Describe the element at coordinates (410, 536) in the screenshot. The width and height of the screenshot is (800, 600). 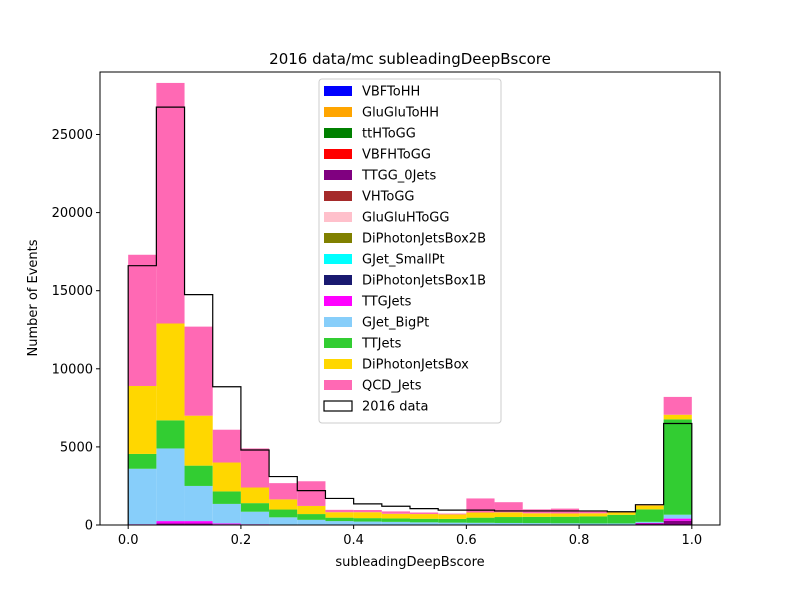
I see `x-axis-ticks: 0.0 0.2 0.4 0.6 0.8 1.0` at that location.